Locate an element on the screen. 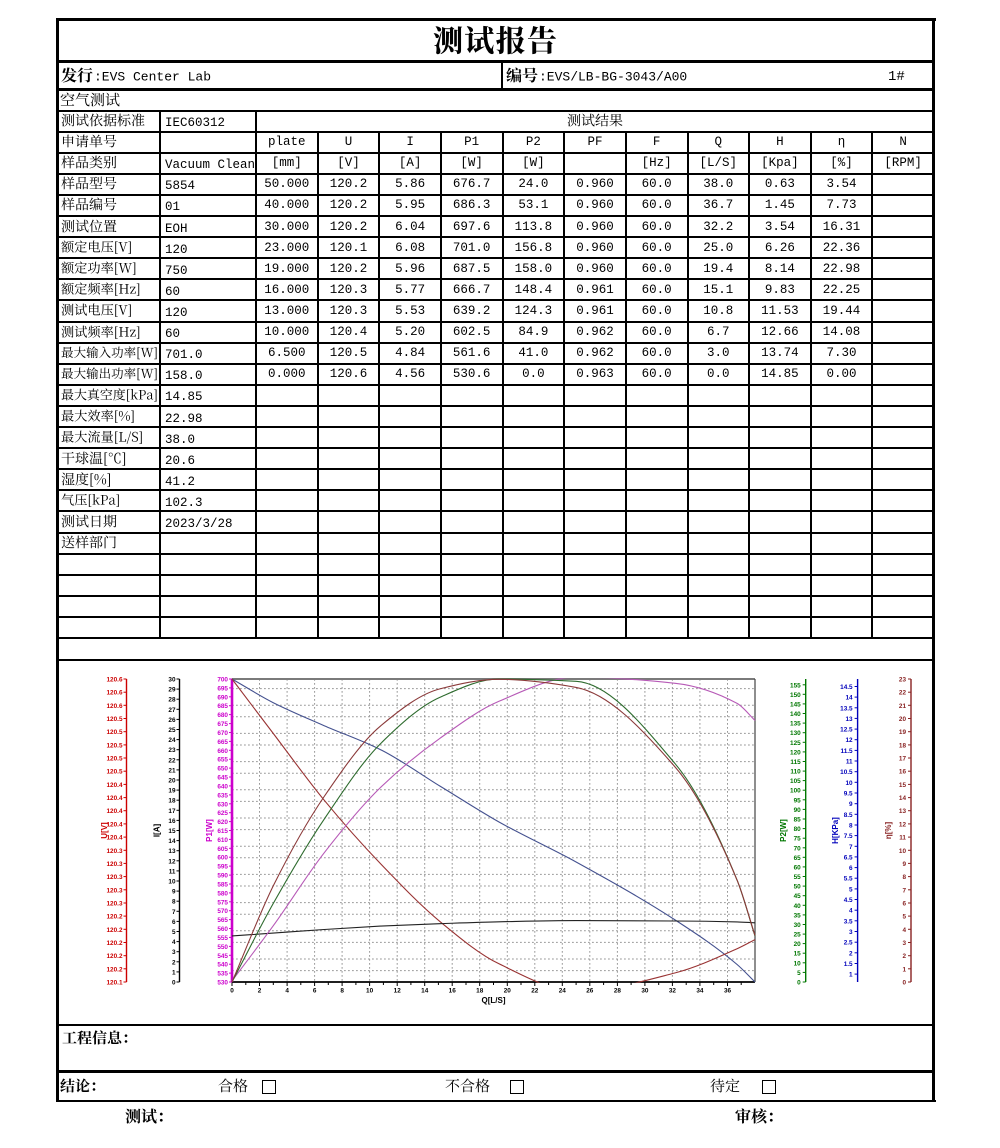  svg-text: 150 is located at coordinates (795, 695).